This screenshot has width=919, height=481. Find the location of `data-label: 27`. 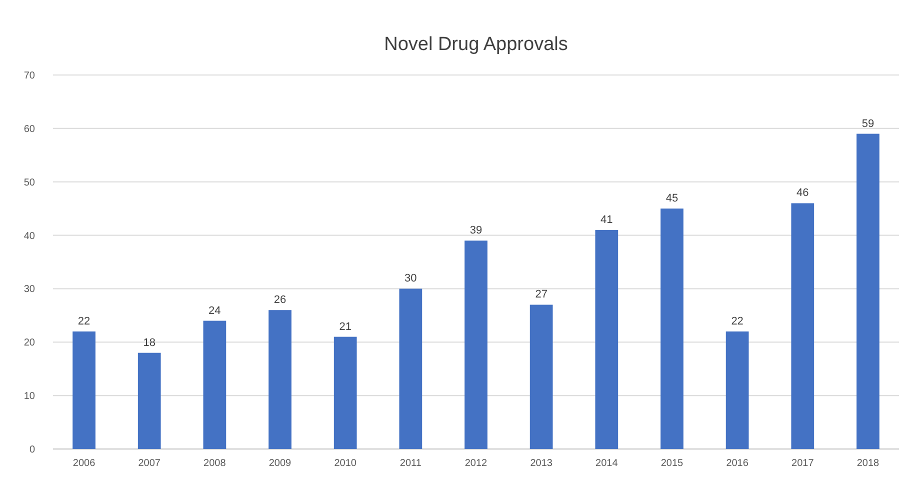

data-label: 27 is located at coordinates (541, 294).